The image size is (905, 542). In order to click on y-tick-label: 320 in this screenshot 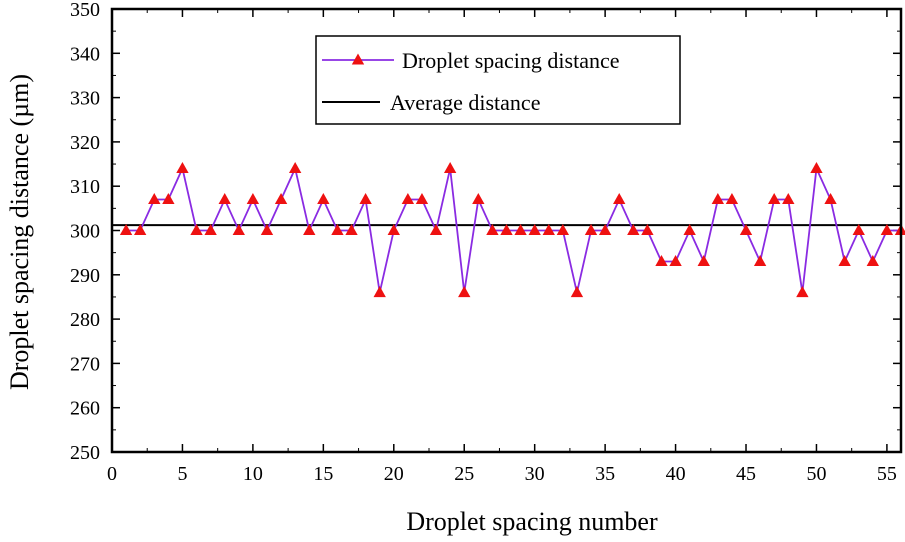, I will do `click(85, 143)`.